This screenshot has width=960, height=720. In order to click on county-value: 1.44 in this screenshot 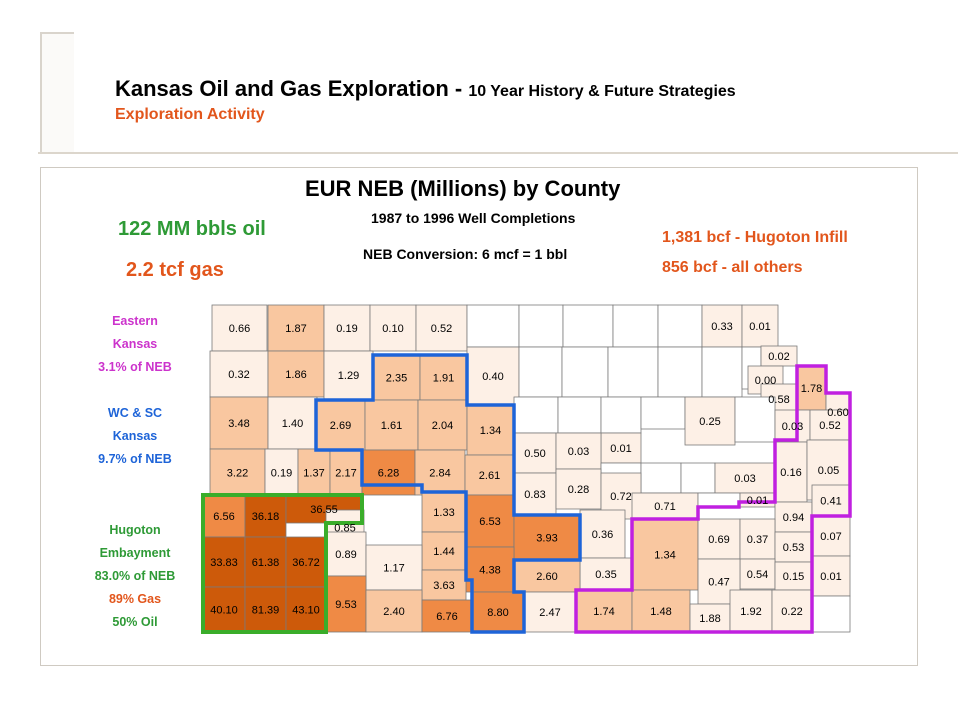, I will do `click(443, 552)`.